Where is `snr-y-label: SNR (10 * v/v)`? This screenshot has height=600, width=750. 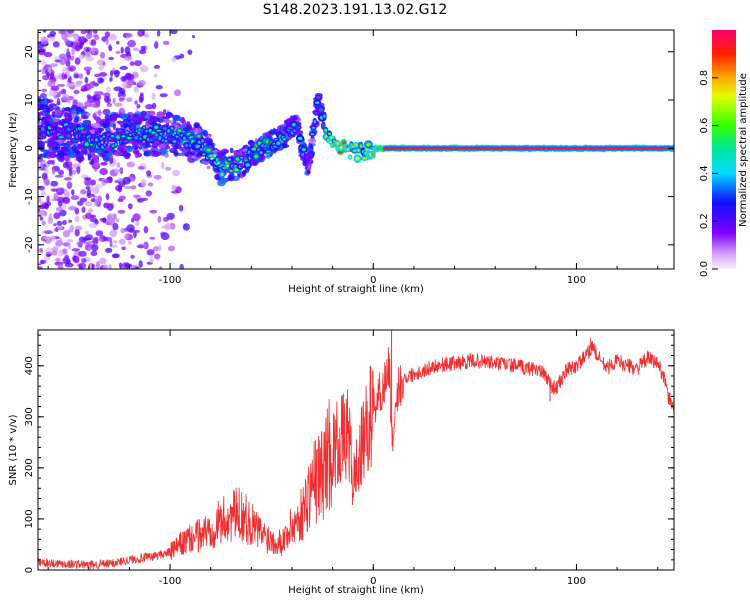
snr-y-label: SNR (10 * v/v) is located at coordinates (13, 449).